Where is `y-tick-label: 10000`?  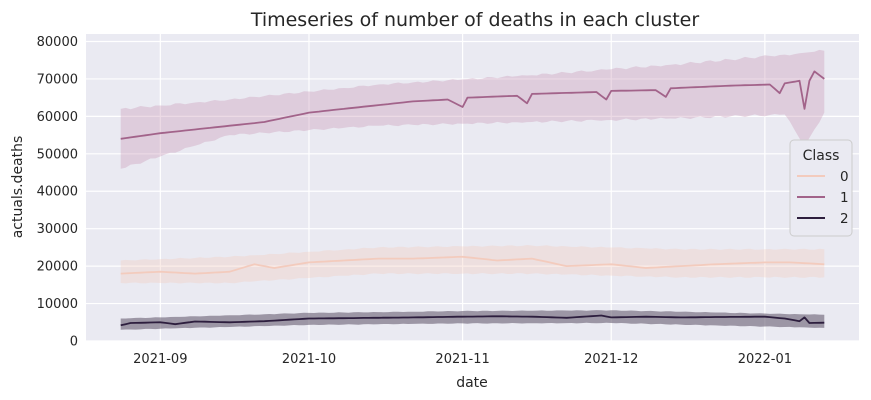 y-tick-label: 10000 is located at coordinates (57, 304).